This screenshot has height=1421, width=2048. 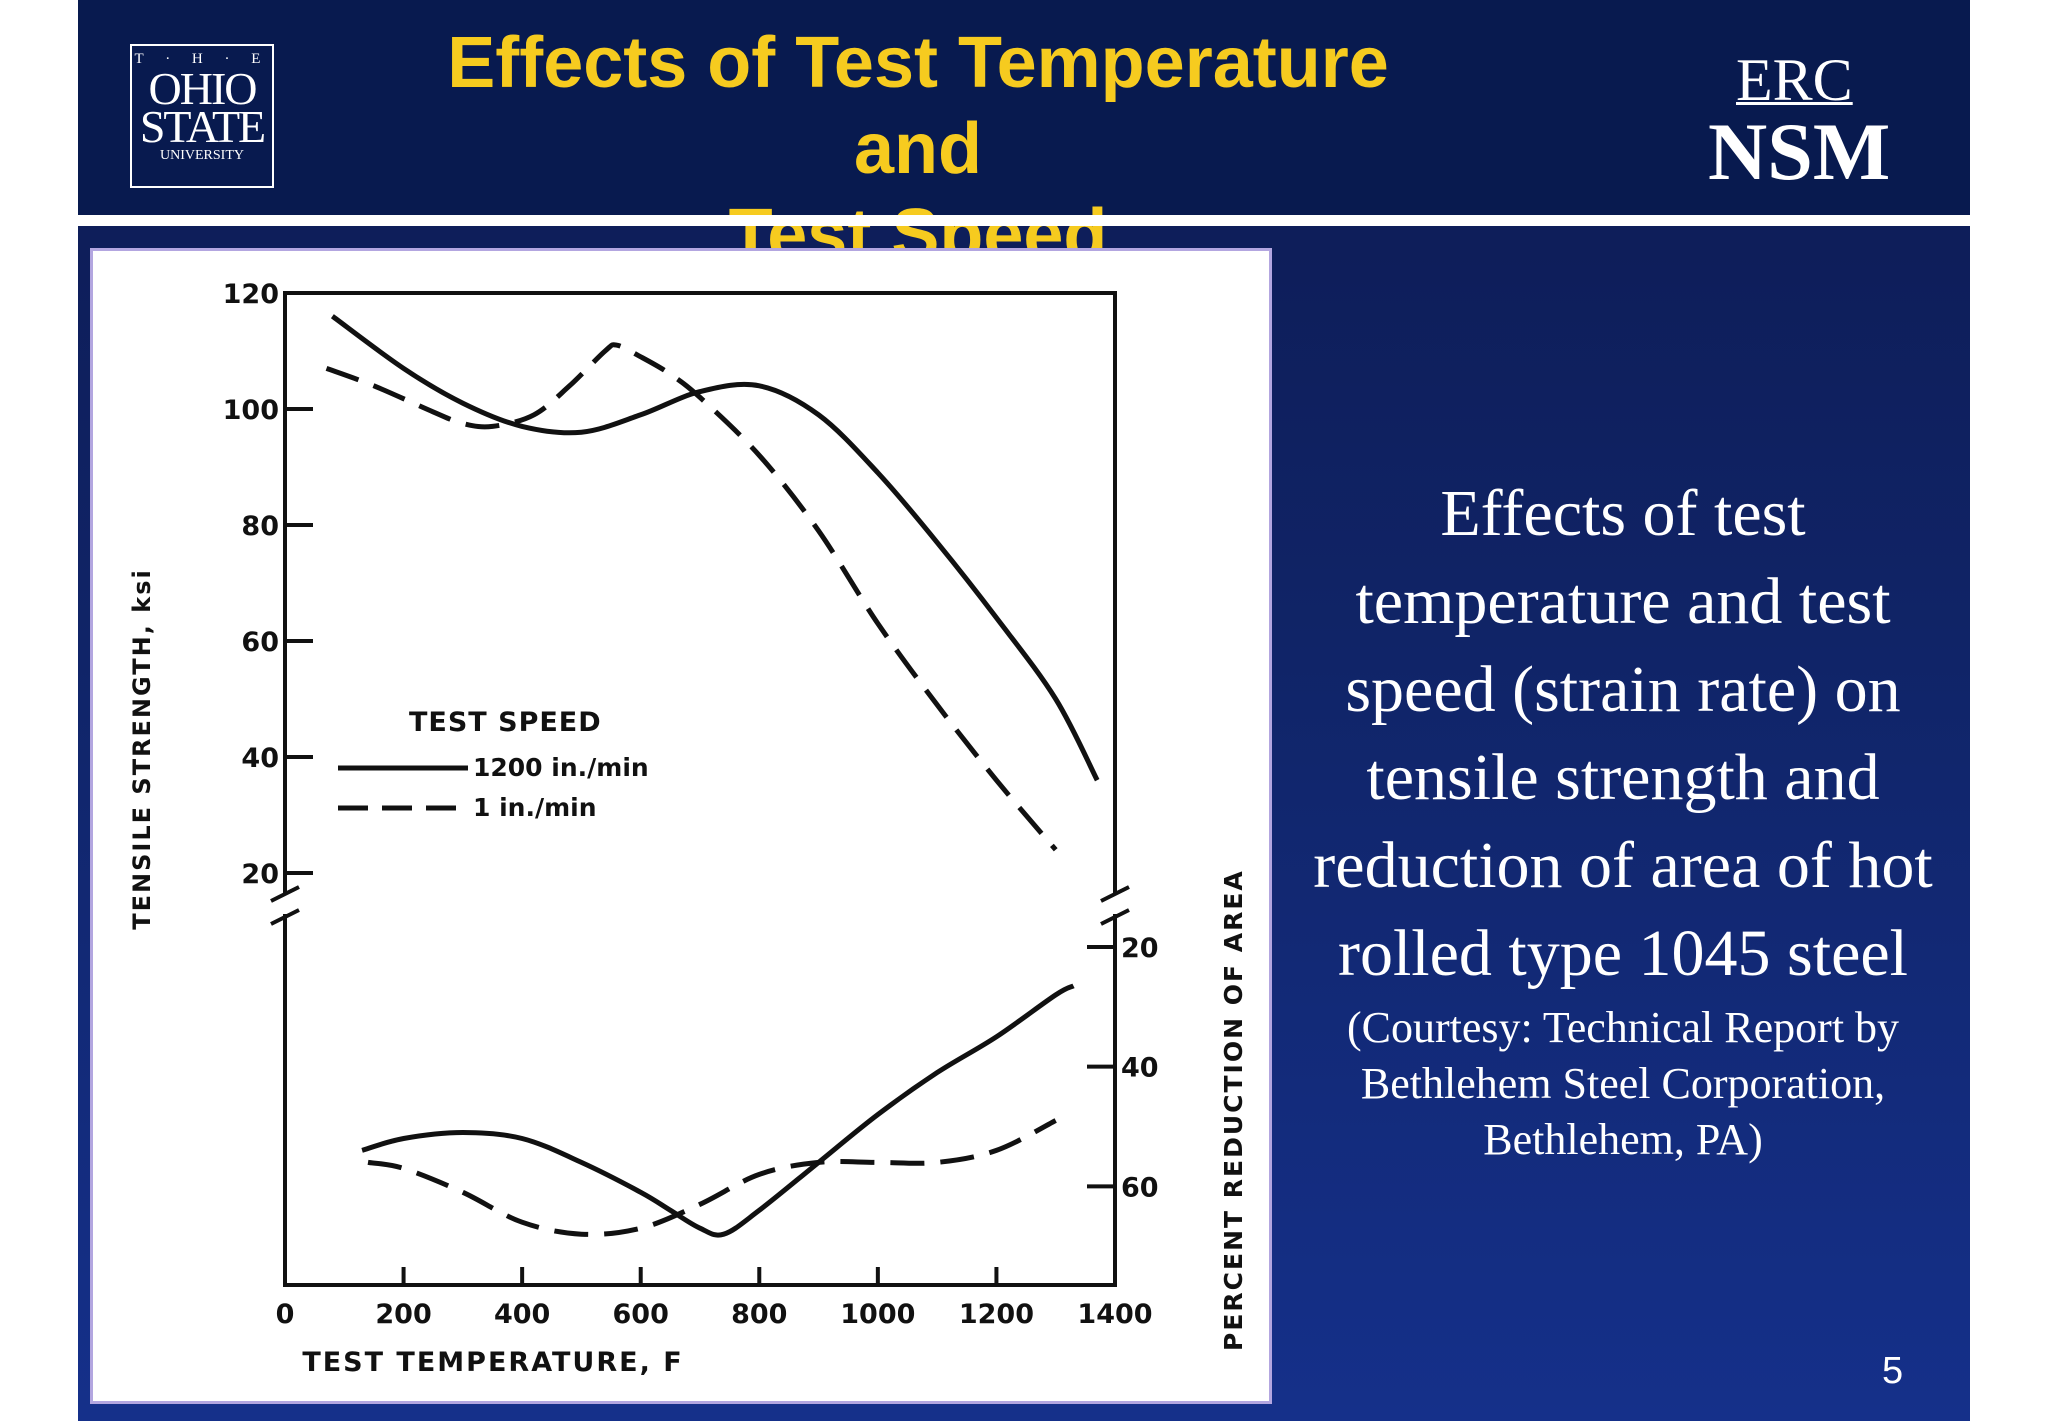 I want to click on y-axis-label: TENSILE STRENGTH, ksi, so click(x=142, y=748).